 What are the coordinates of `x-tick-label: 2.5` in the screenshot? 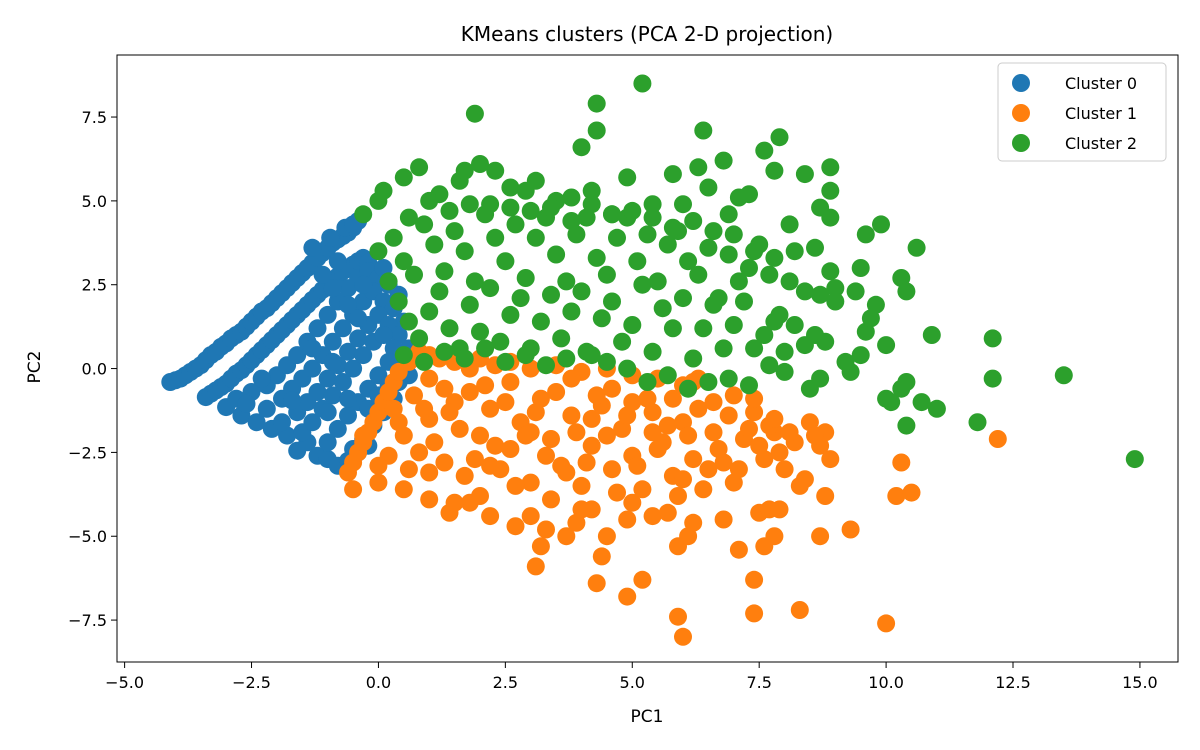 It's located at (505, 682).